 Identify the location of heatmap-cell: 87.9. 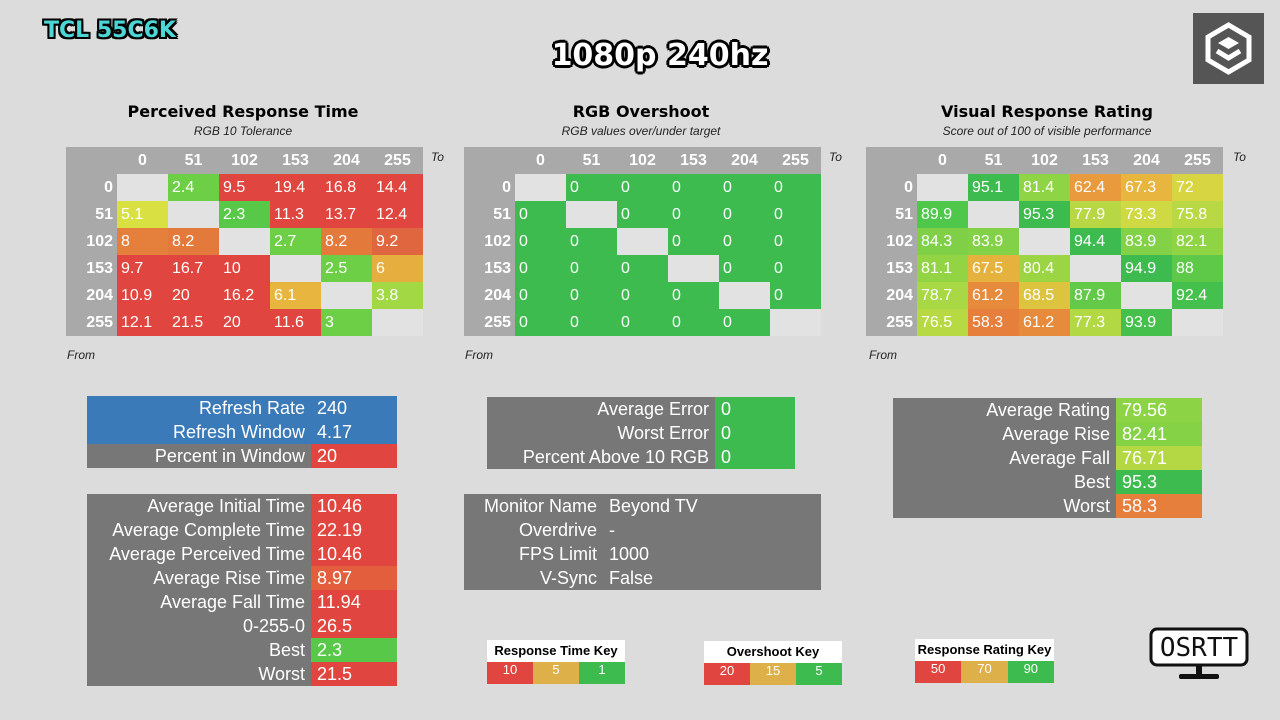
(1095, 295).